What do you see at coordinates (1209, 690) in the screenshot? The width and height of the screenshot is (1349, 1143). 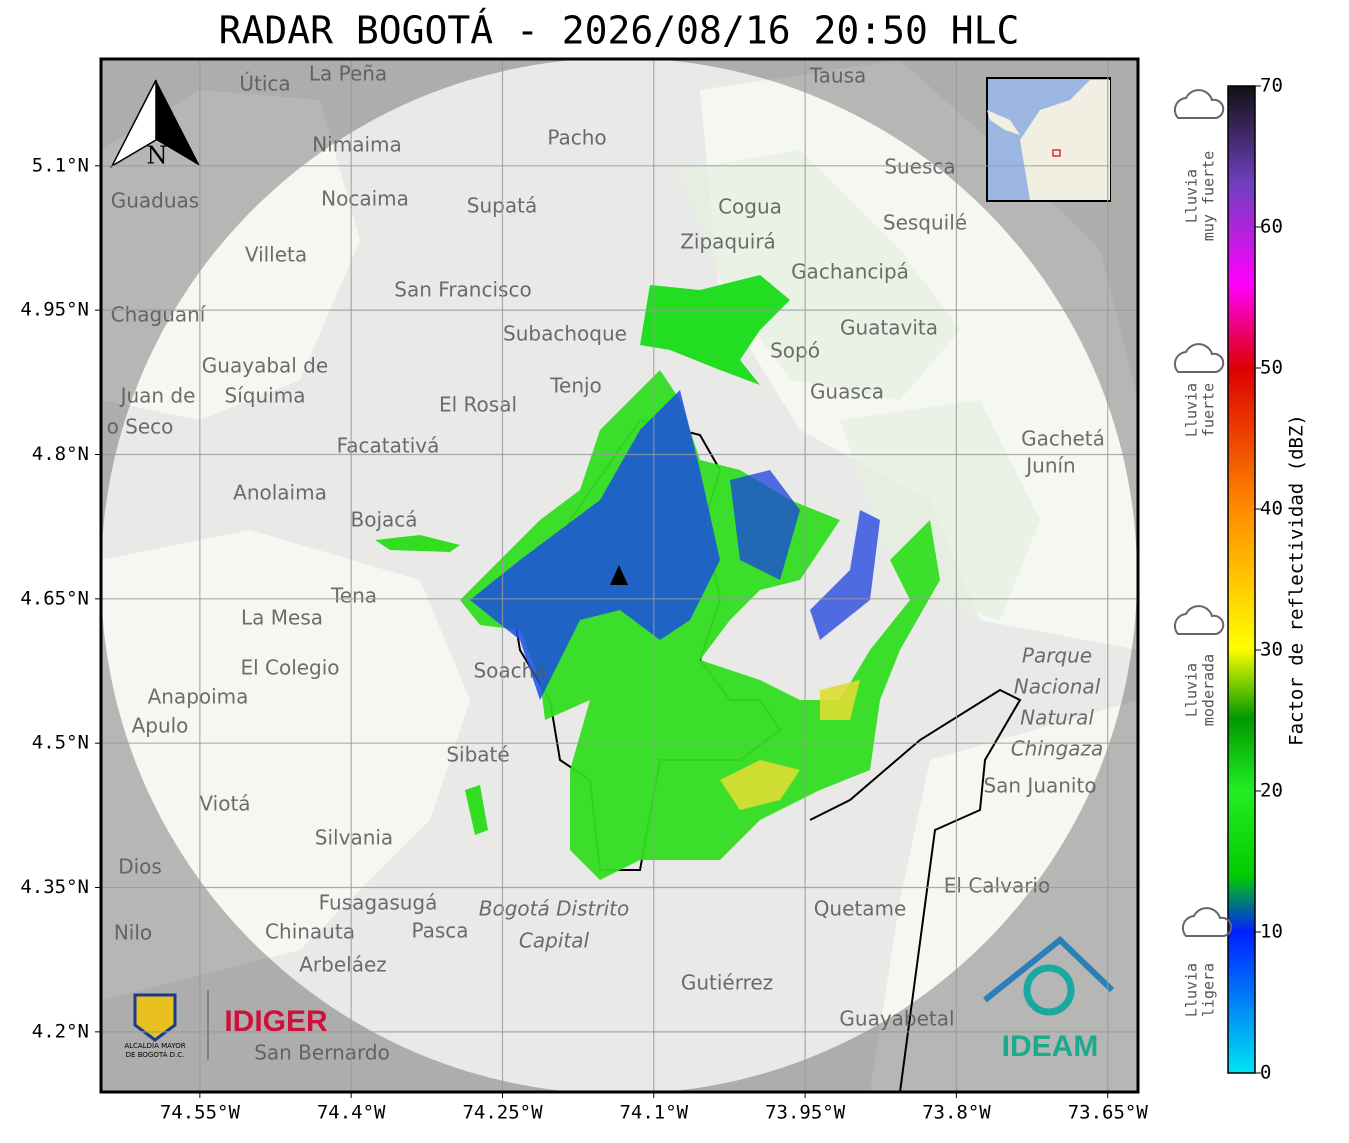 I see `rain-label: moderada` at bounding box center [1209, 690].